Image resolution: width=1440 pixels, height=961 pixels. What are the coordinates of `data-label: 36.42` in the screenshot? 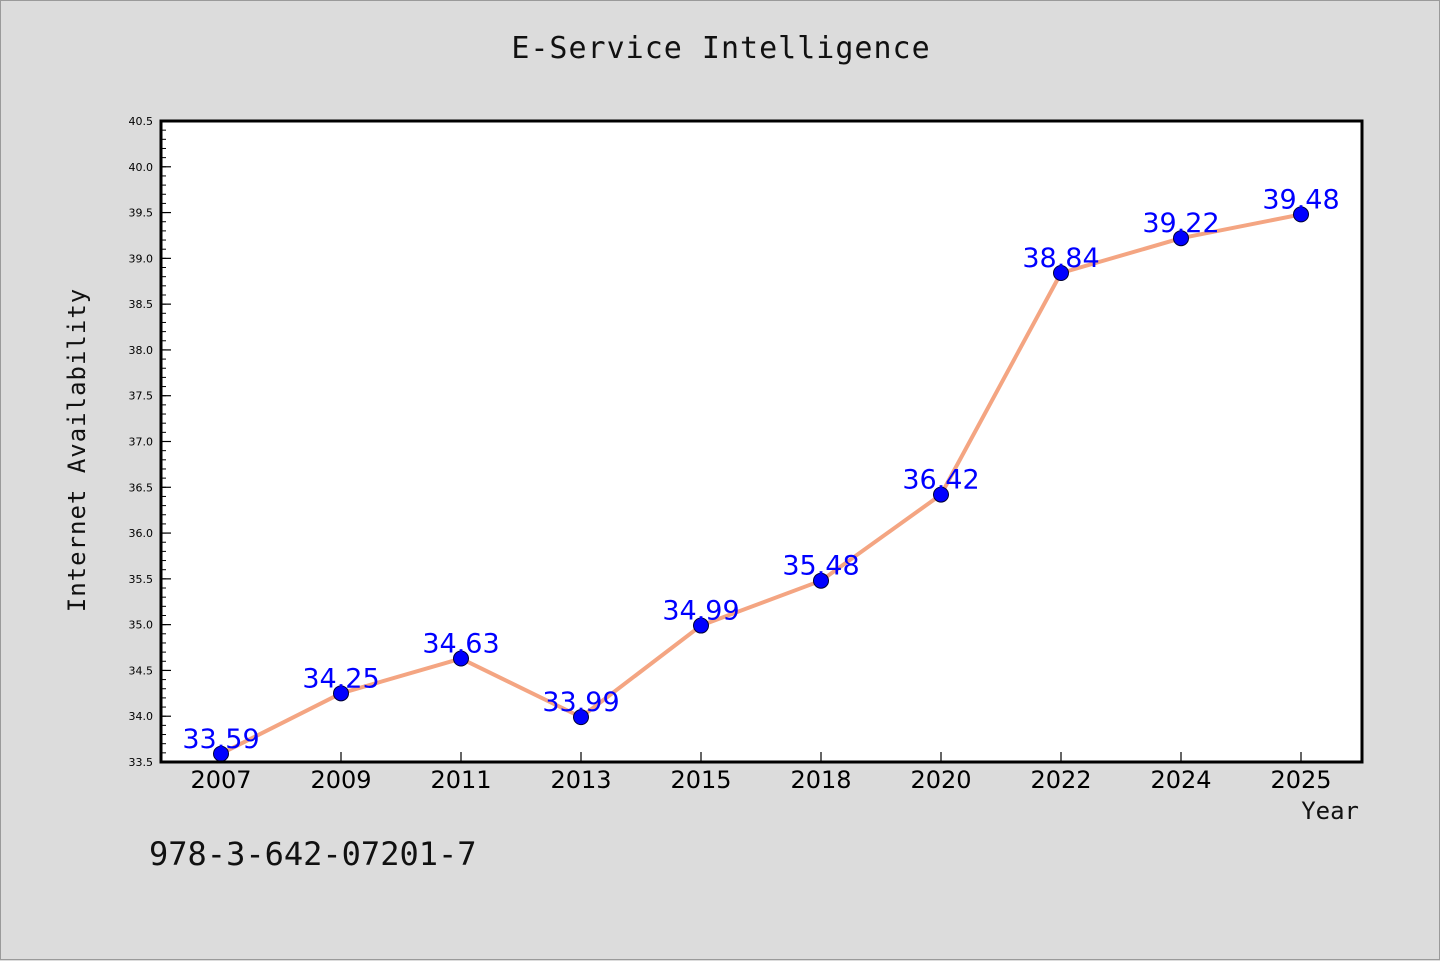 It's located at (940, 480).